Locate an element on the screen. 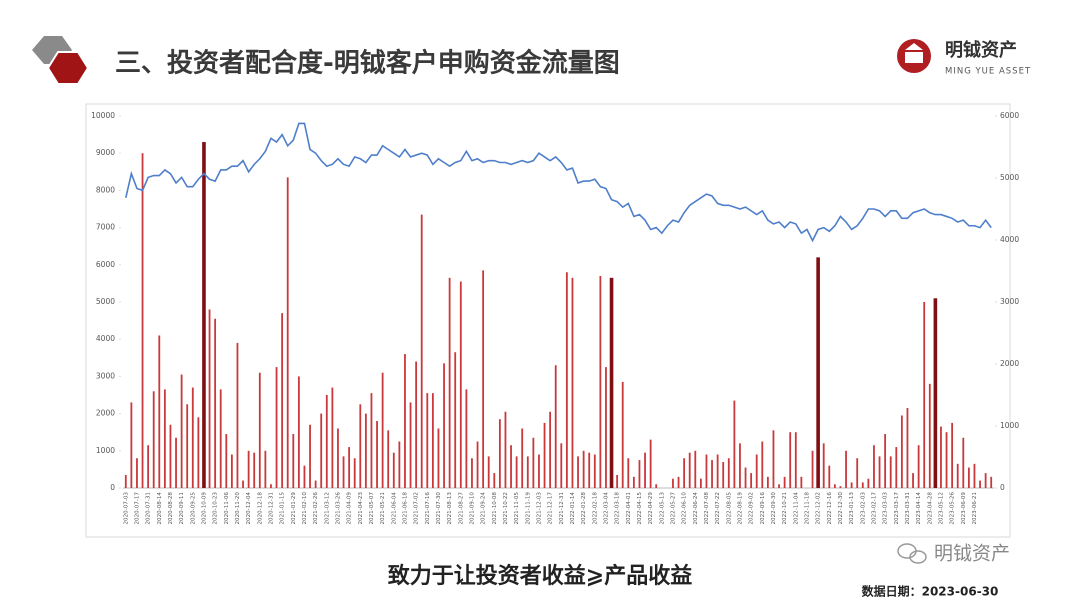  x-tick-label: 2021-08-13 is located at coordinates (450, 508).